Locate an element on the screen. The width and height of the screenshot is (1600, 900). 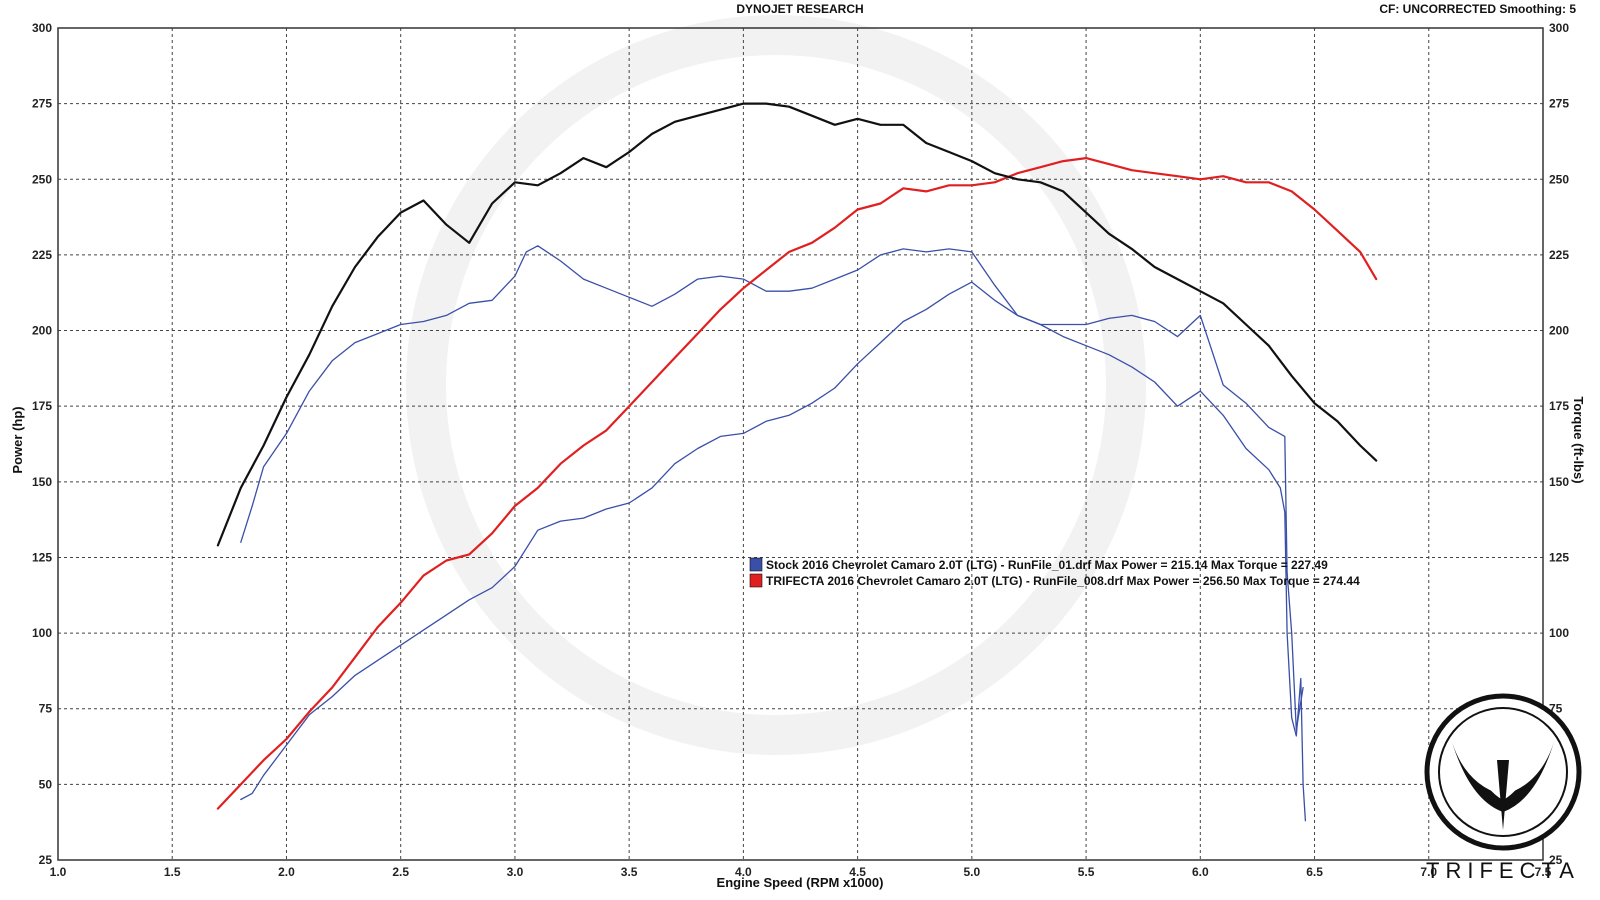
brand-wordmark: TRIFECTA is located at coordinates (1503, 870).